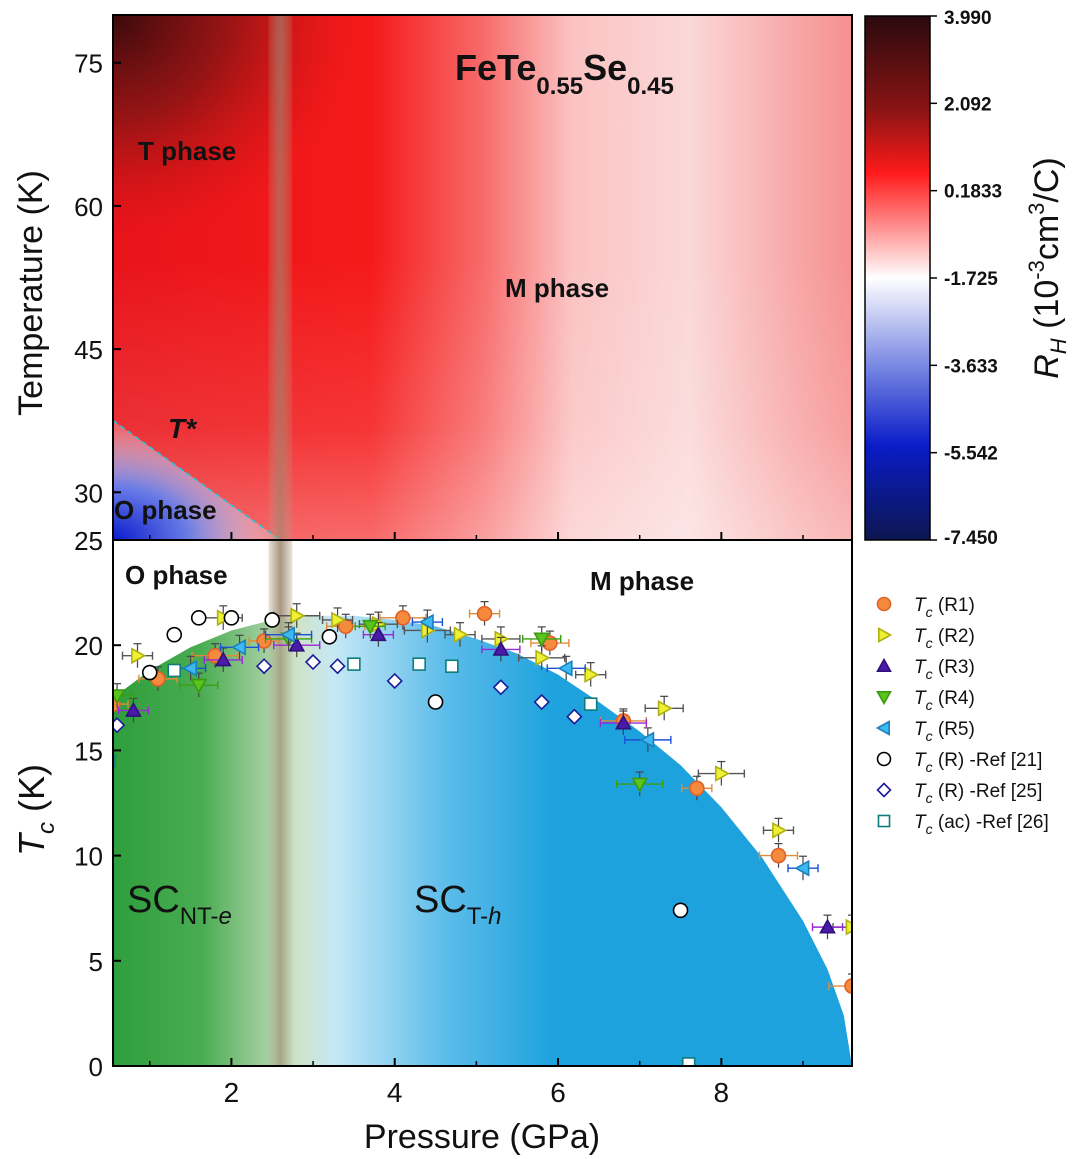 This screenshot has width=1073, height=1159. What do you see at coordinates (457, 904) in the screenshot?
I see `sc-t-h-label: SCT-h` at bounding box center [457, 904].